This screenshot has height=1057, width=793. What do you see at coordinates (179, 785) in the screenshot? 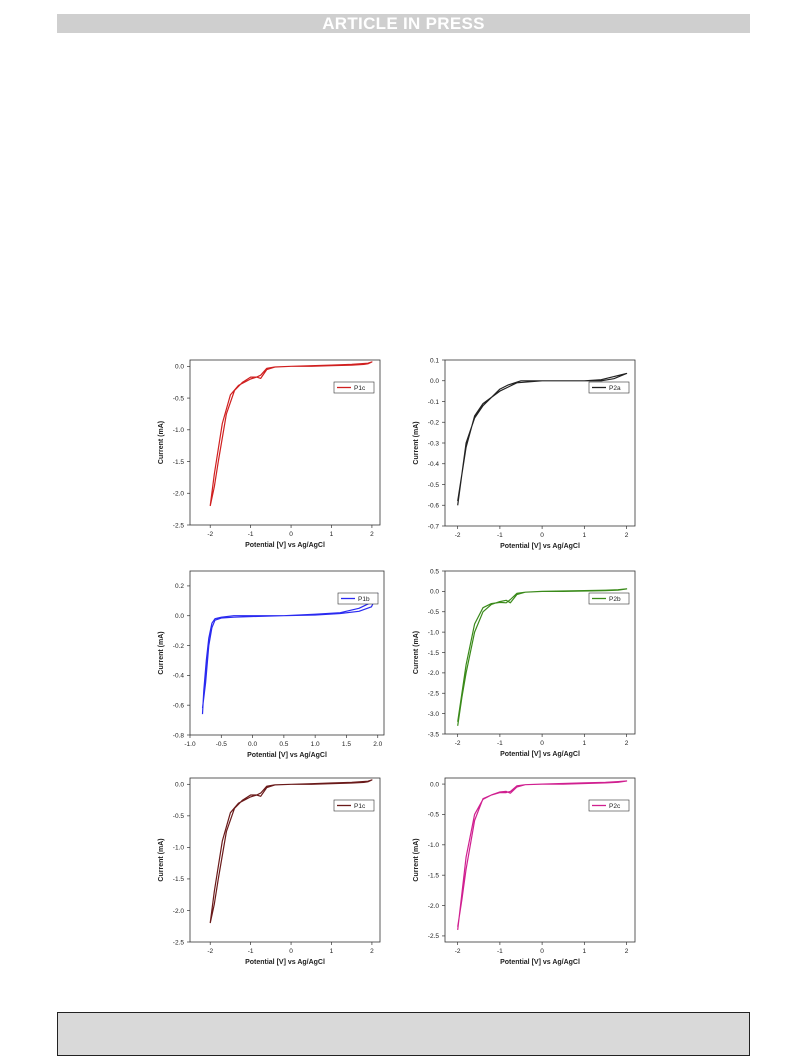
I see `chart-4-ytick-label: 0.0` at bounding box center [179, 785].